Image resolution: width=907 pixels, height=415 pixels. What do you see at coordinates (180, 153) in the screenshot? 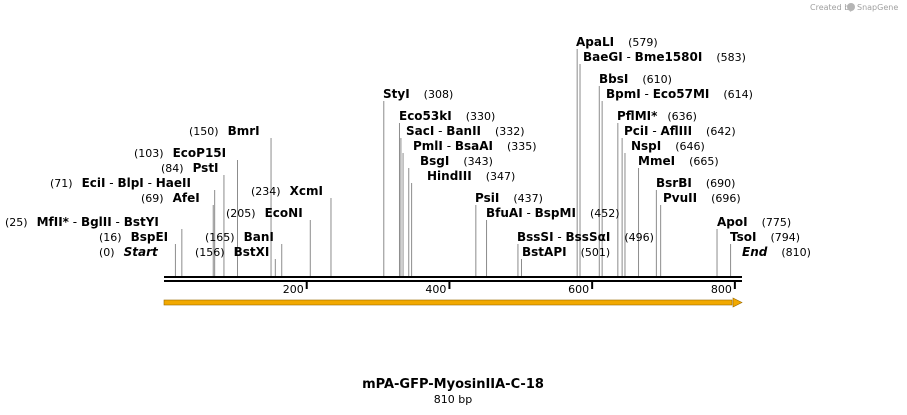
I see `site-ecop15i: (103) EcoP15I` at bounding box center [180, 153].